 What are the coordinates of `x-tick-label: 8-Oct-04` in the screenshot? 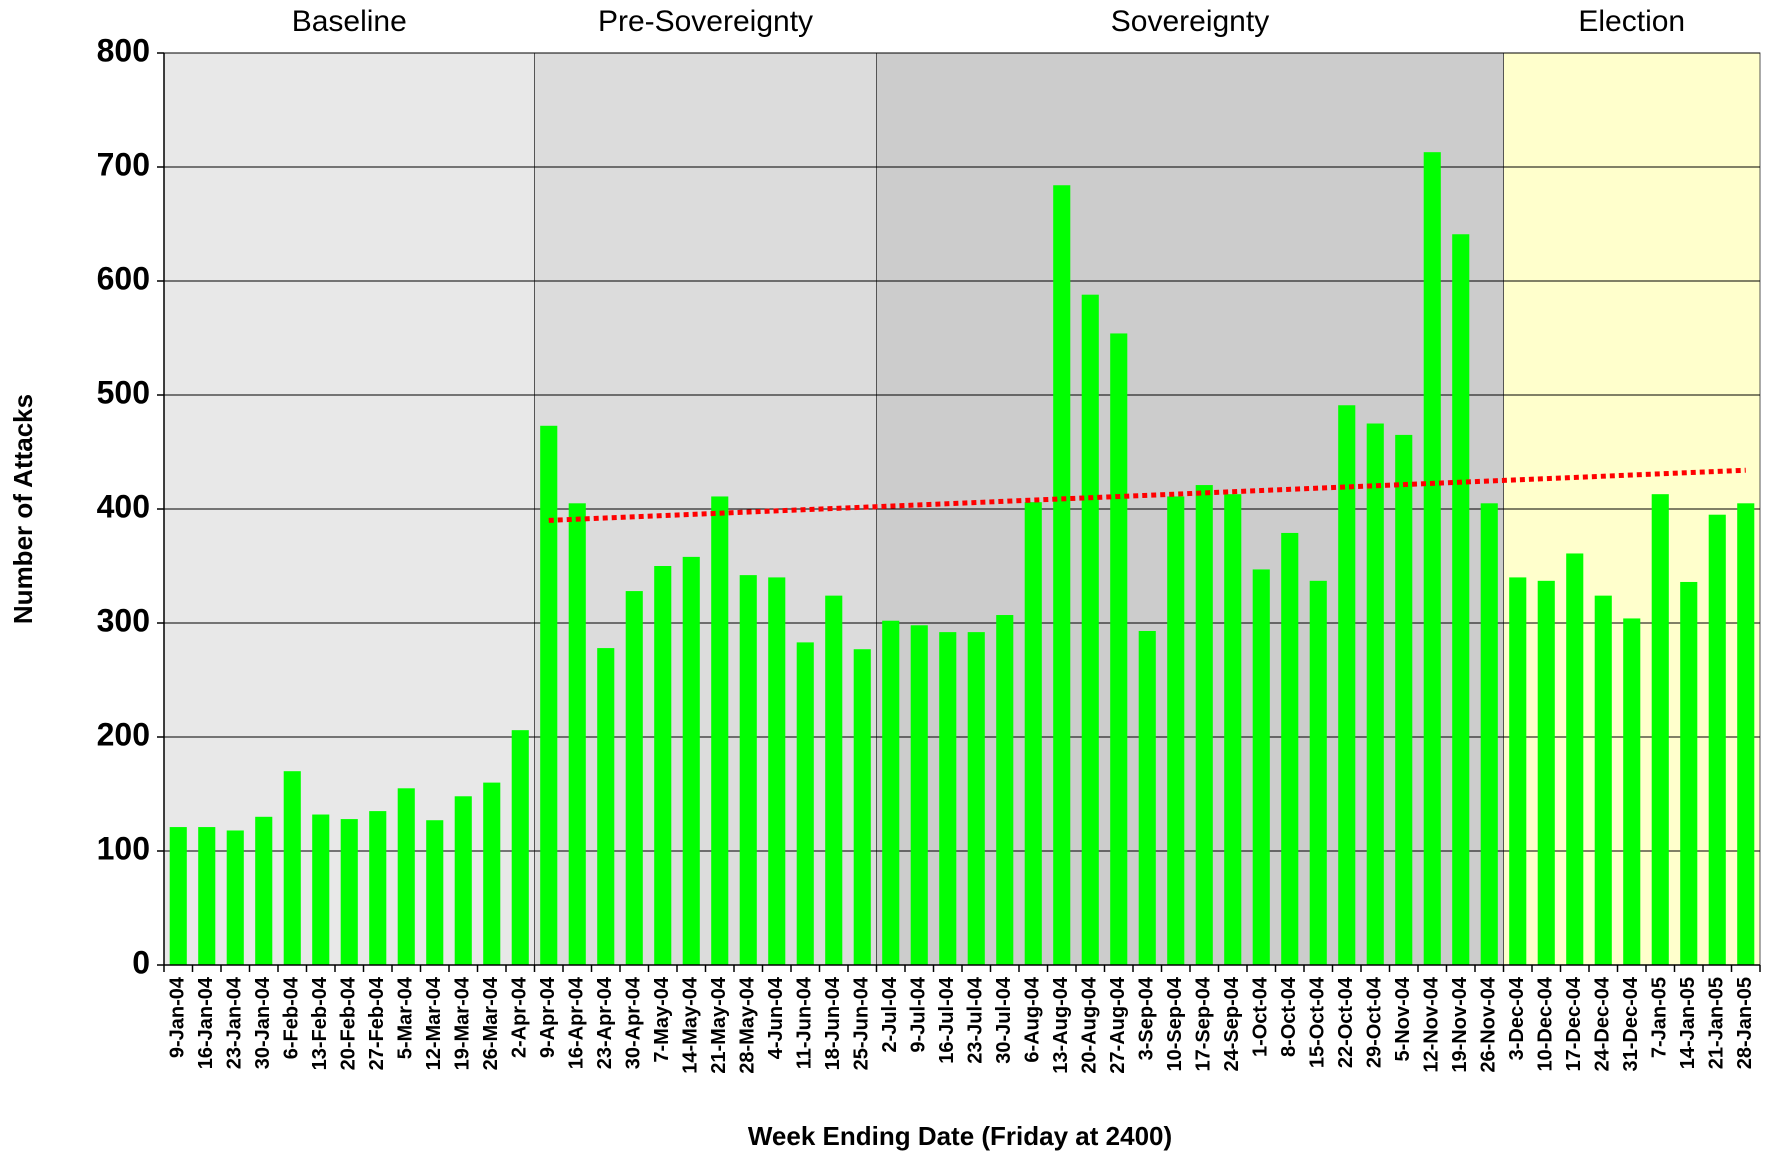 It's located at (1289, 1016).